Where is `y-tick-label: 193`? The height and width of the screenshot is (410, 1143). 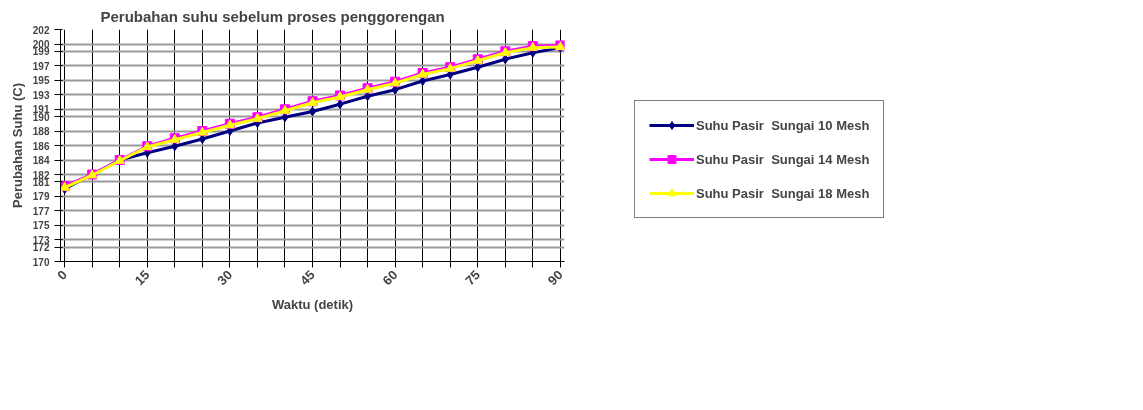
y-tick-label: 193 is located at coordinates (41, 95).